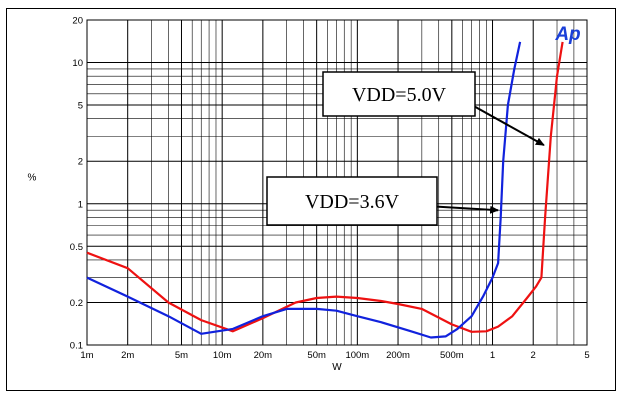 The height and width of the screenshot is (400, 625). I want to click on y-tick-label: 0.2, so click(76, 303).